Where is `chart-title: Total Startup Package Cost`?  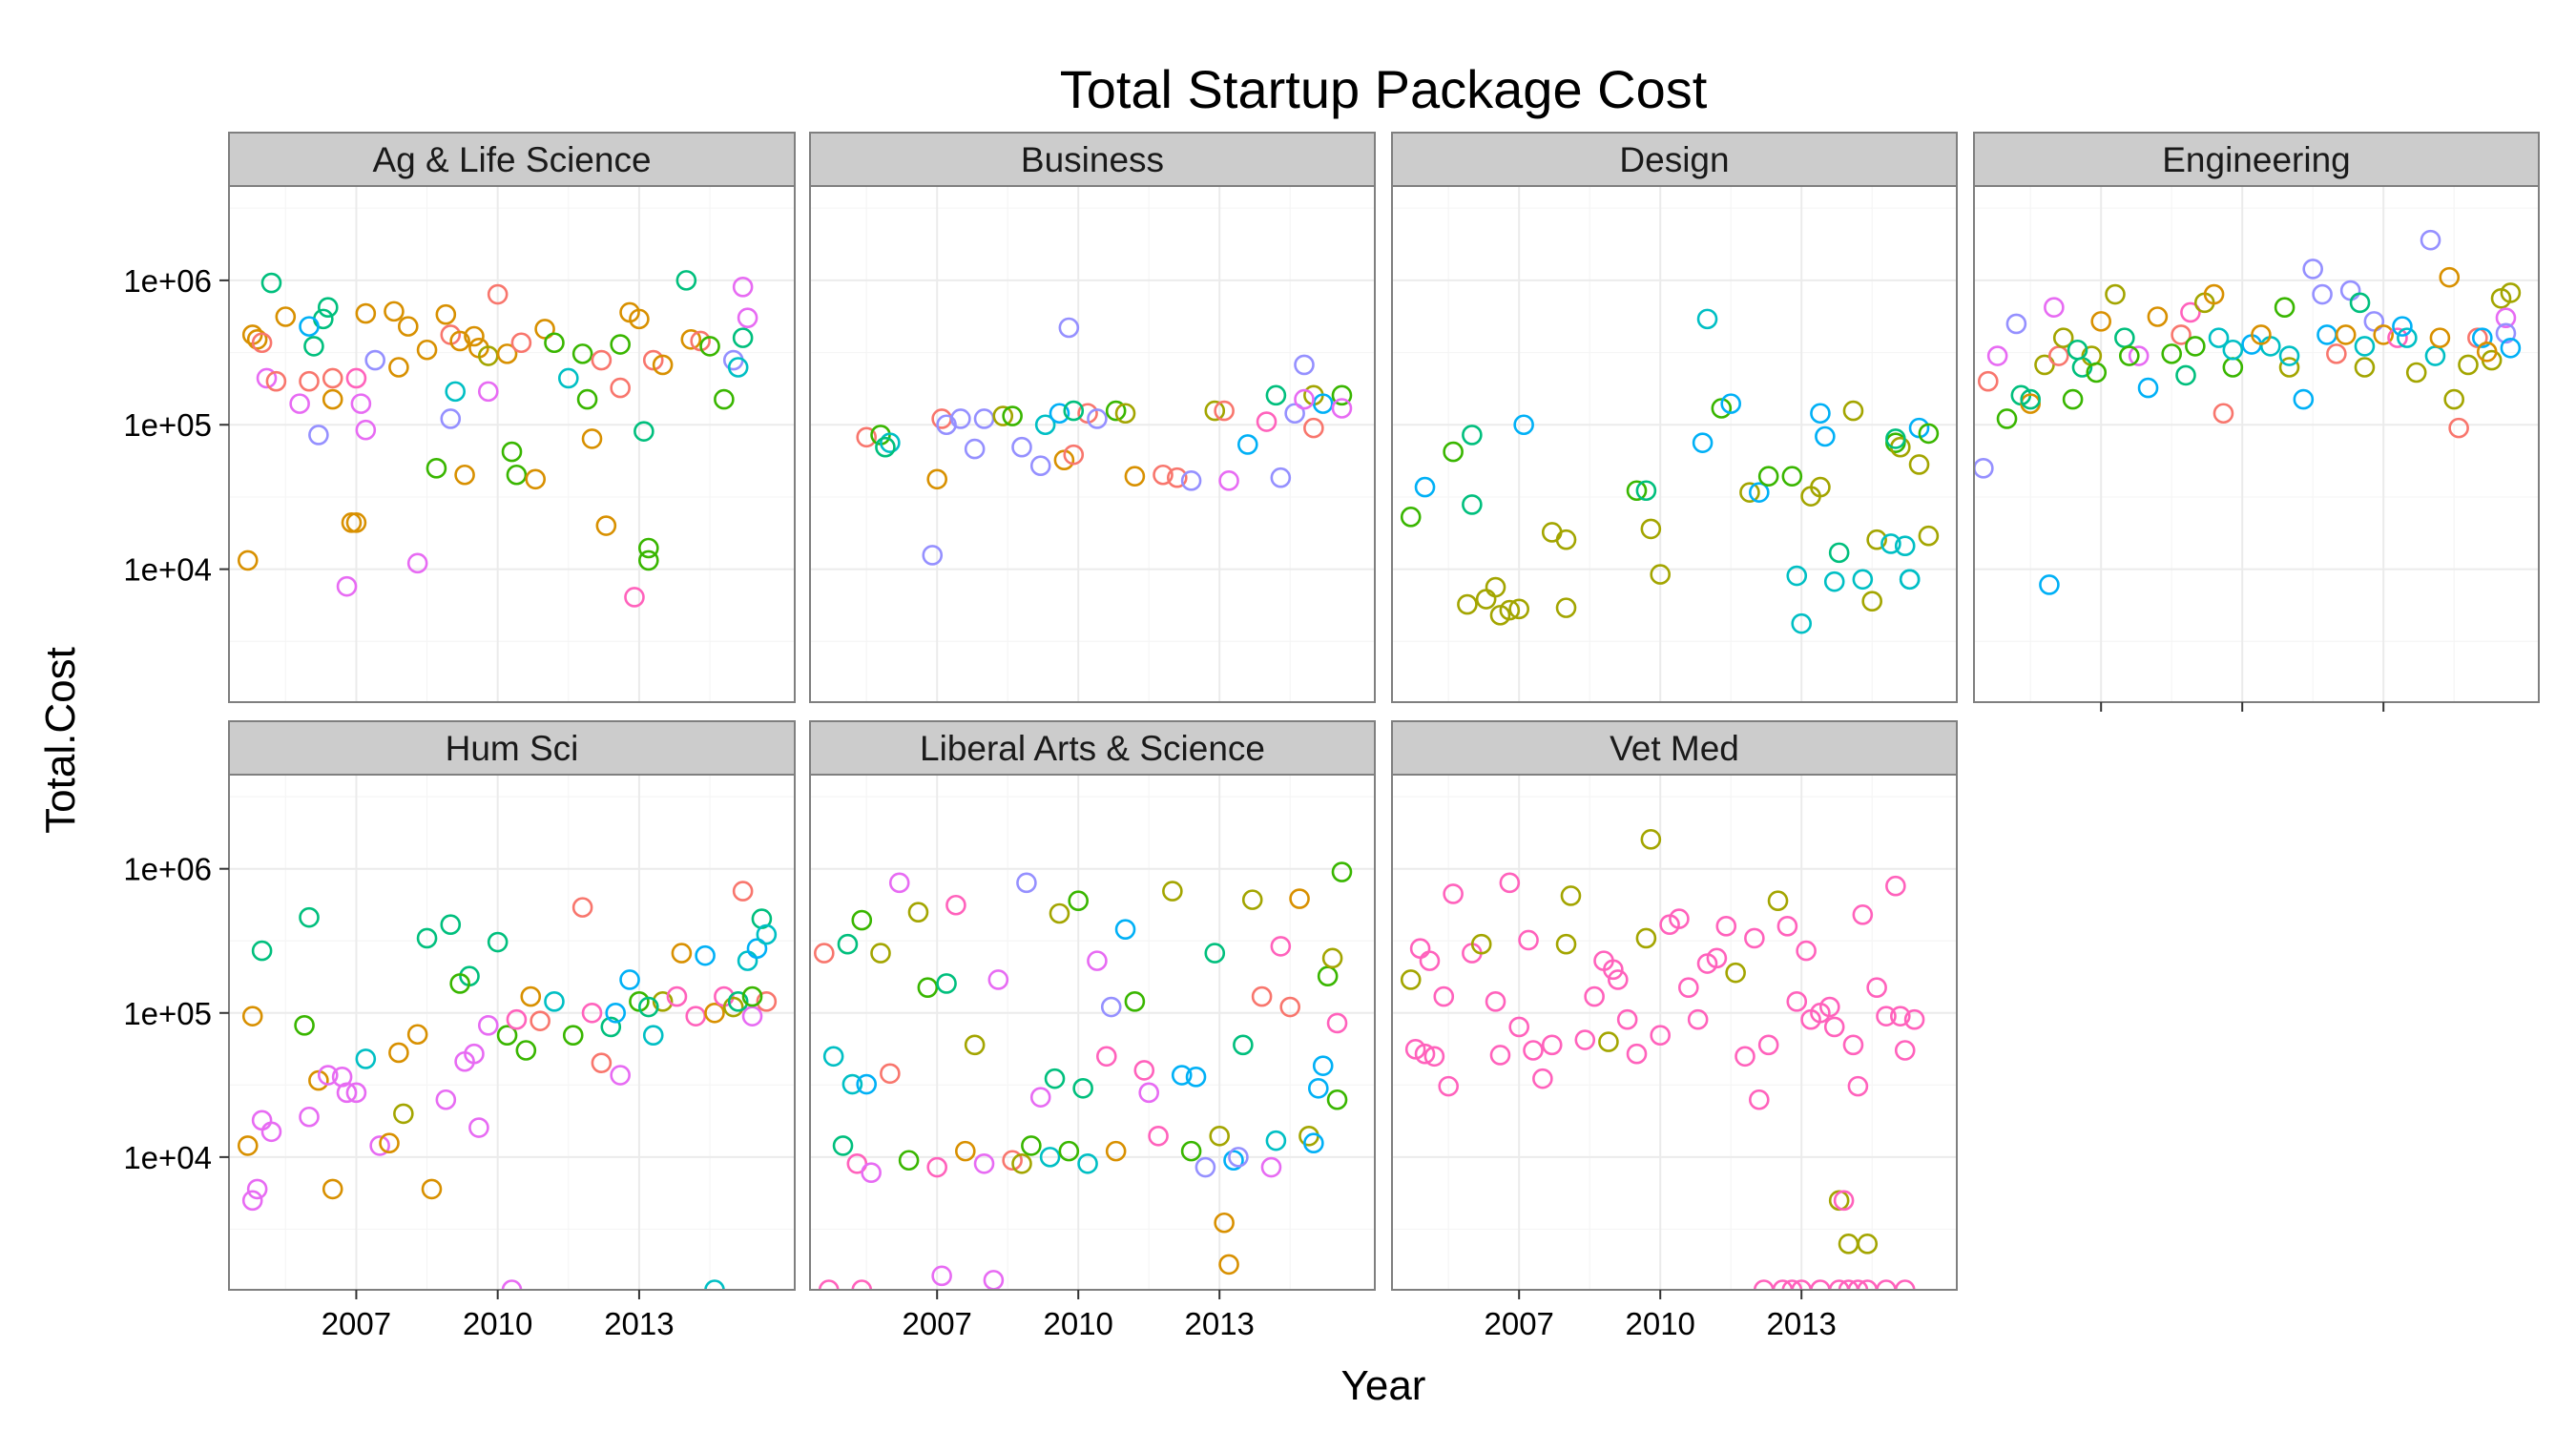
chart-title: Total Startup Package Cost is located at coordinates (1384, 89).